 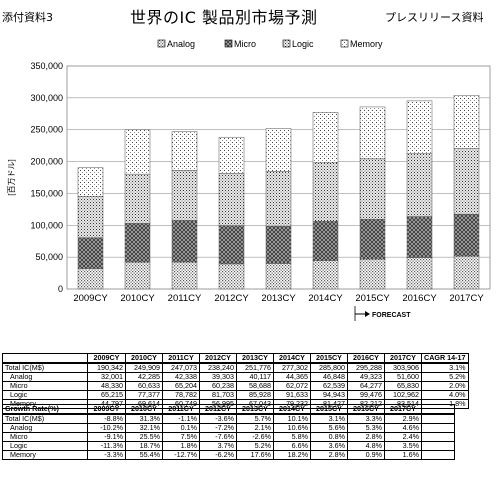 I want to click on table-cell: -7.2%, so click(x=218, y=428).